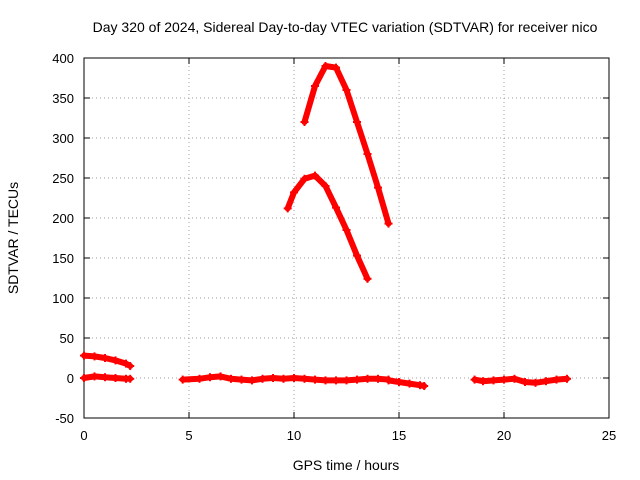 The width and height of the screenshot is (640, 480). What do you see at coordinates (67, 338) in the screenshot?
I see `y-tick-label: 50` at bounding box center [67, 338].